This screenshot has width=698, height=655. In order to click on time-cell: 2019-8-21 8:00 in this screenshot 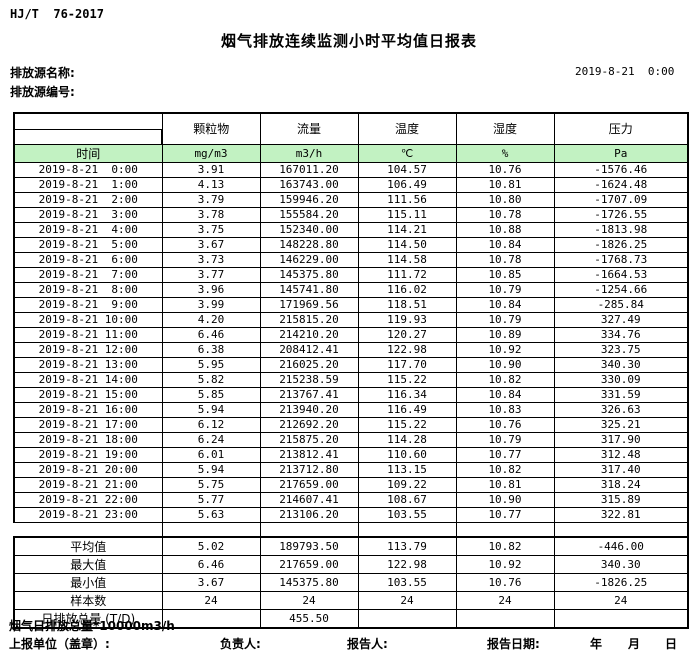, I will do `click(88, 289)`.